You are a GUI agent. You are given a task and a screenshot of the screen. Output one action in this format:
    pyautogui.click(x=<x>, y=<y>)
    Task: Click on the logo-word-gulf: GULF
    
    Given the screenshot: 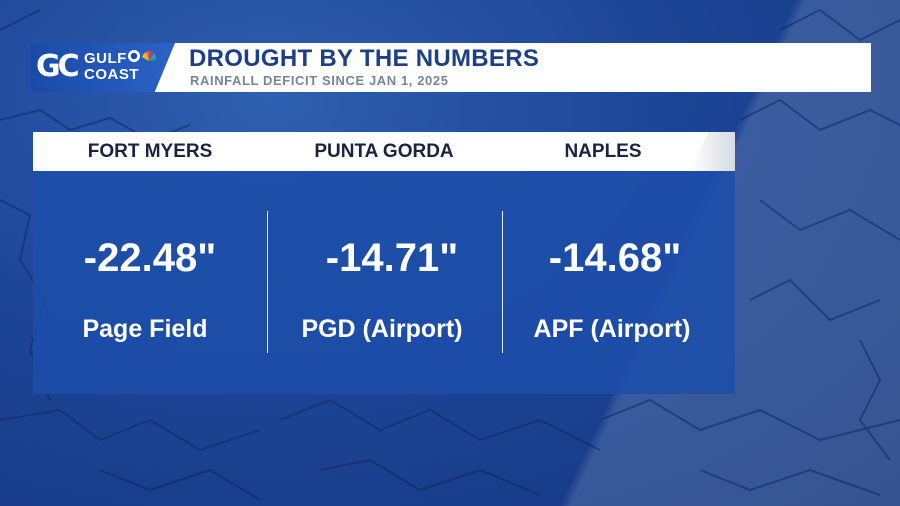 What is the action you would take?
    pyautogui.click(x=105, y=58)
    